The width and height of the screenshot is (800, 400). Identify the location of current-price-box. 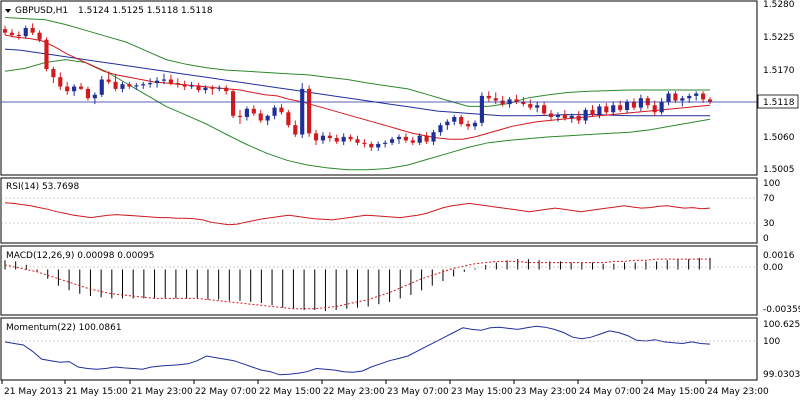
(778, 101).